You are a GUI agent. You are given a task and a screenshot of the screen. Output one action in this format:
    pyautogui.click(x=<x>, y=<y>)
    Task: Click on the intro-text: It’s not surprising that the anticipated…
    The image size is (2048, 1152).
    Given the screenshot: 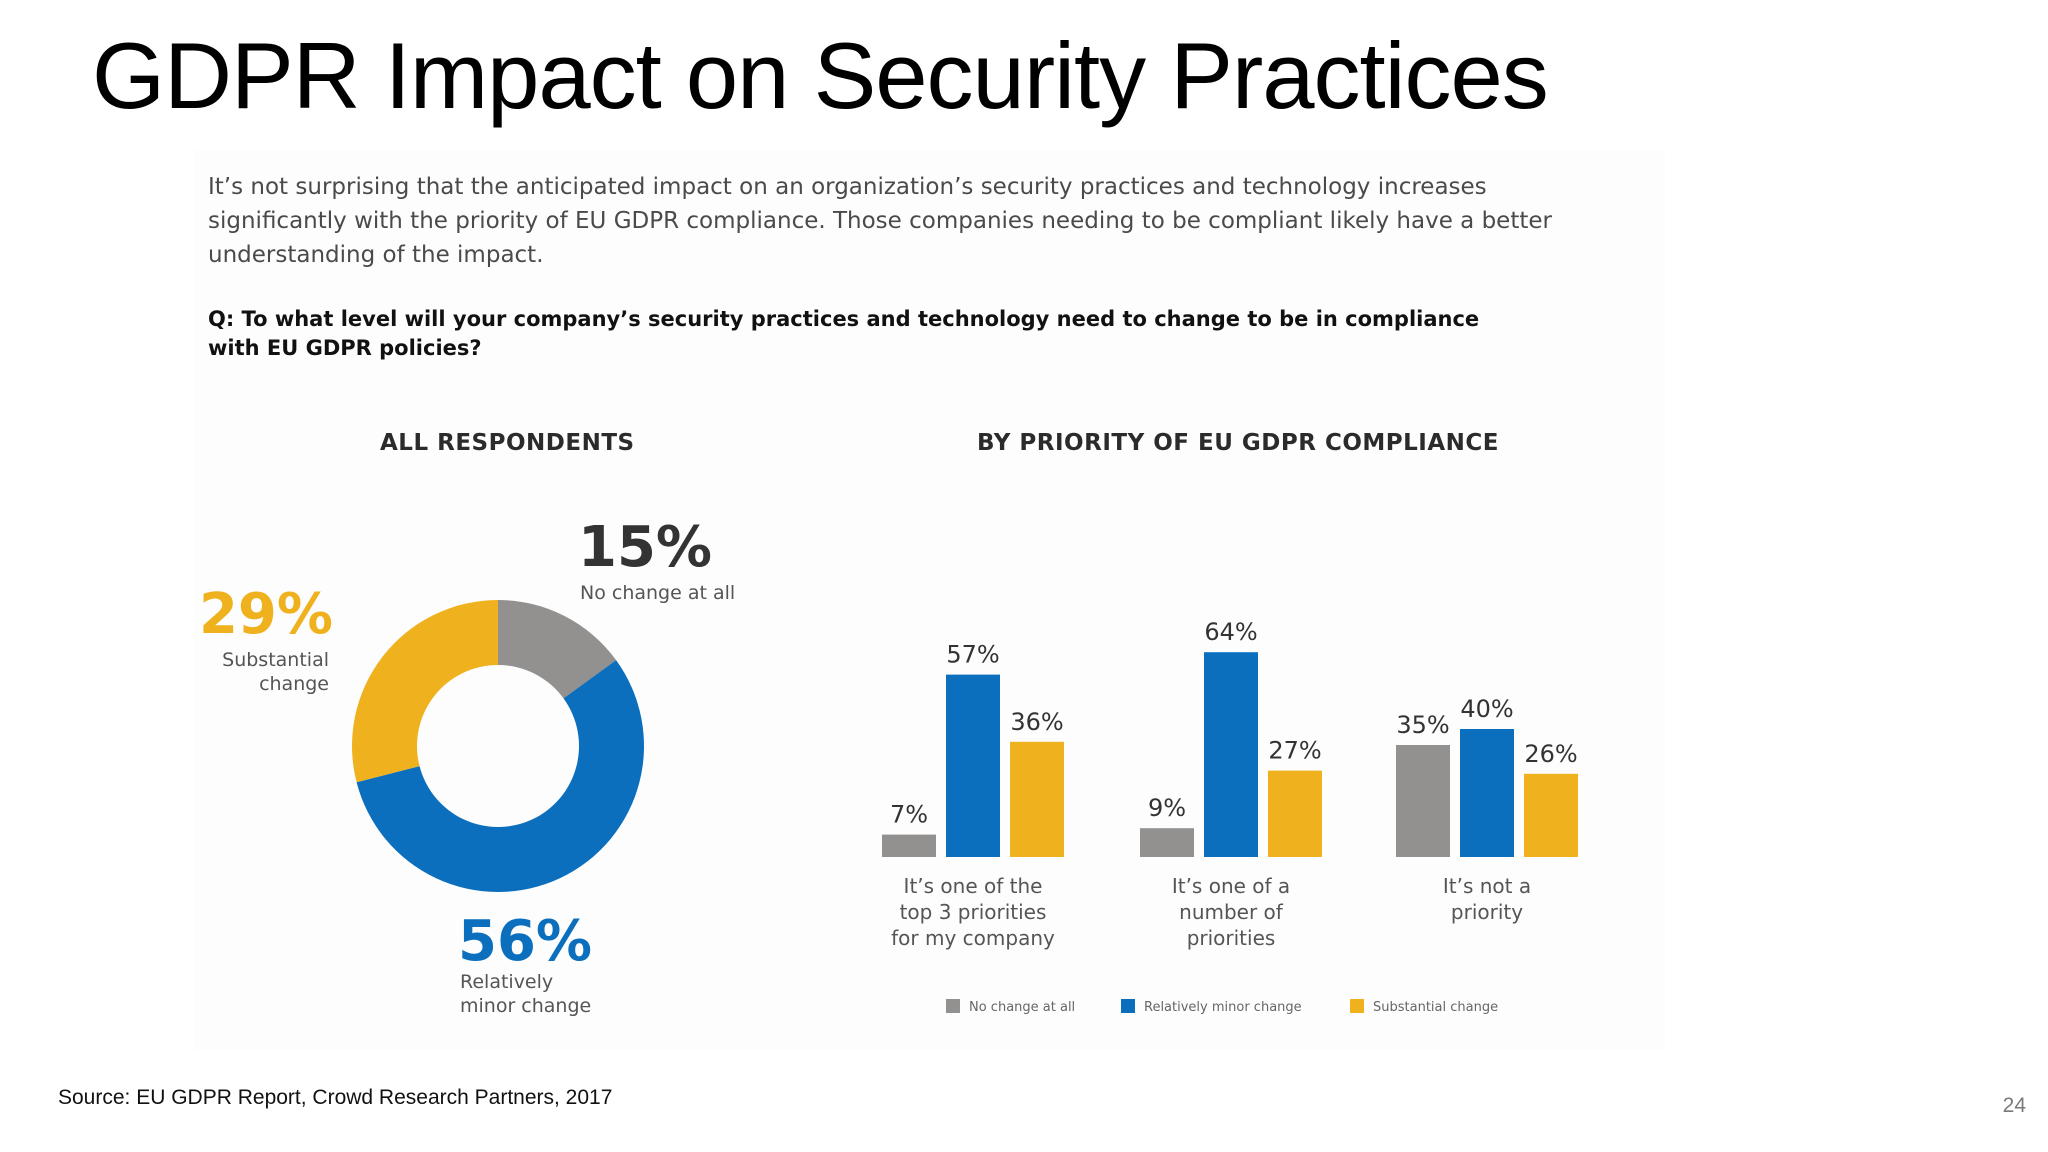 What is the action you would take?
    pyautogui.click(x=880, y=221)
    